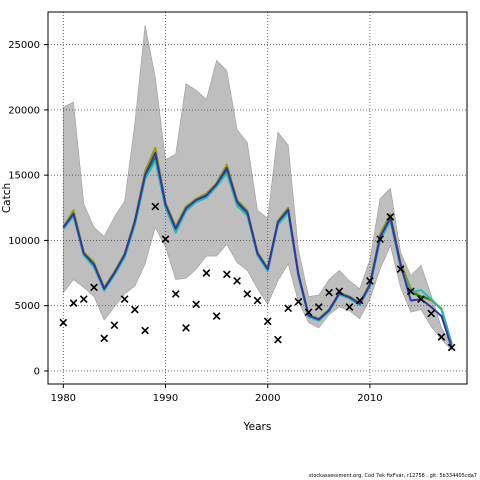 The height and width of the screenshot is (480, 480). Describe the element at coordinates (24, 176) in the screenshot. I see `y-tick-label: 15000` at that location.